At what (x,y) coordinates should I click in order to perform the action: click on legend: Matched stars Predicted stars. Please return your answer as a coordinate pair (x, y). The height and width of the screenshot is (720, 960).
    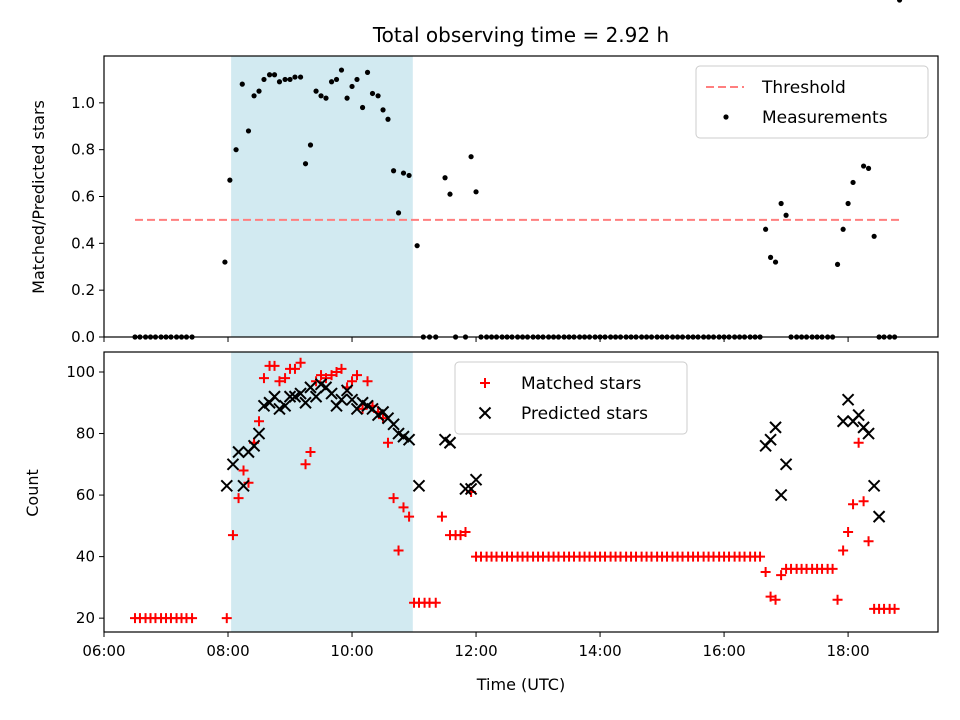
    Looking at the image, I should click on (571, 398).